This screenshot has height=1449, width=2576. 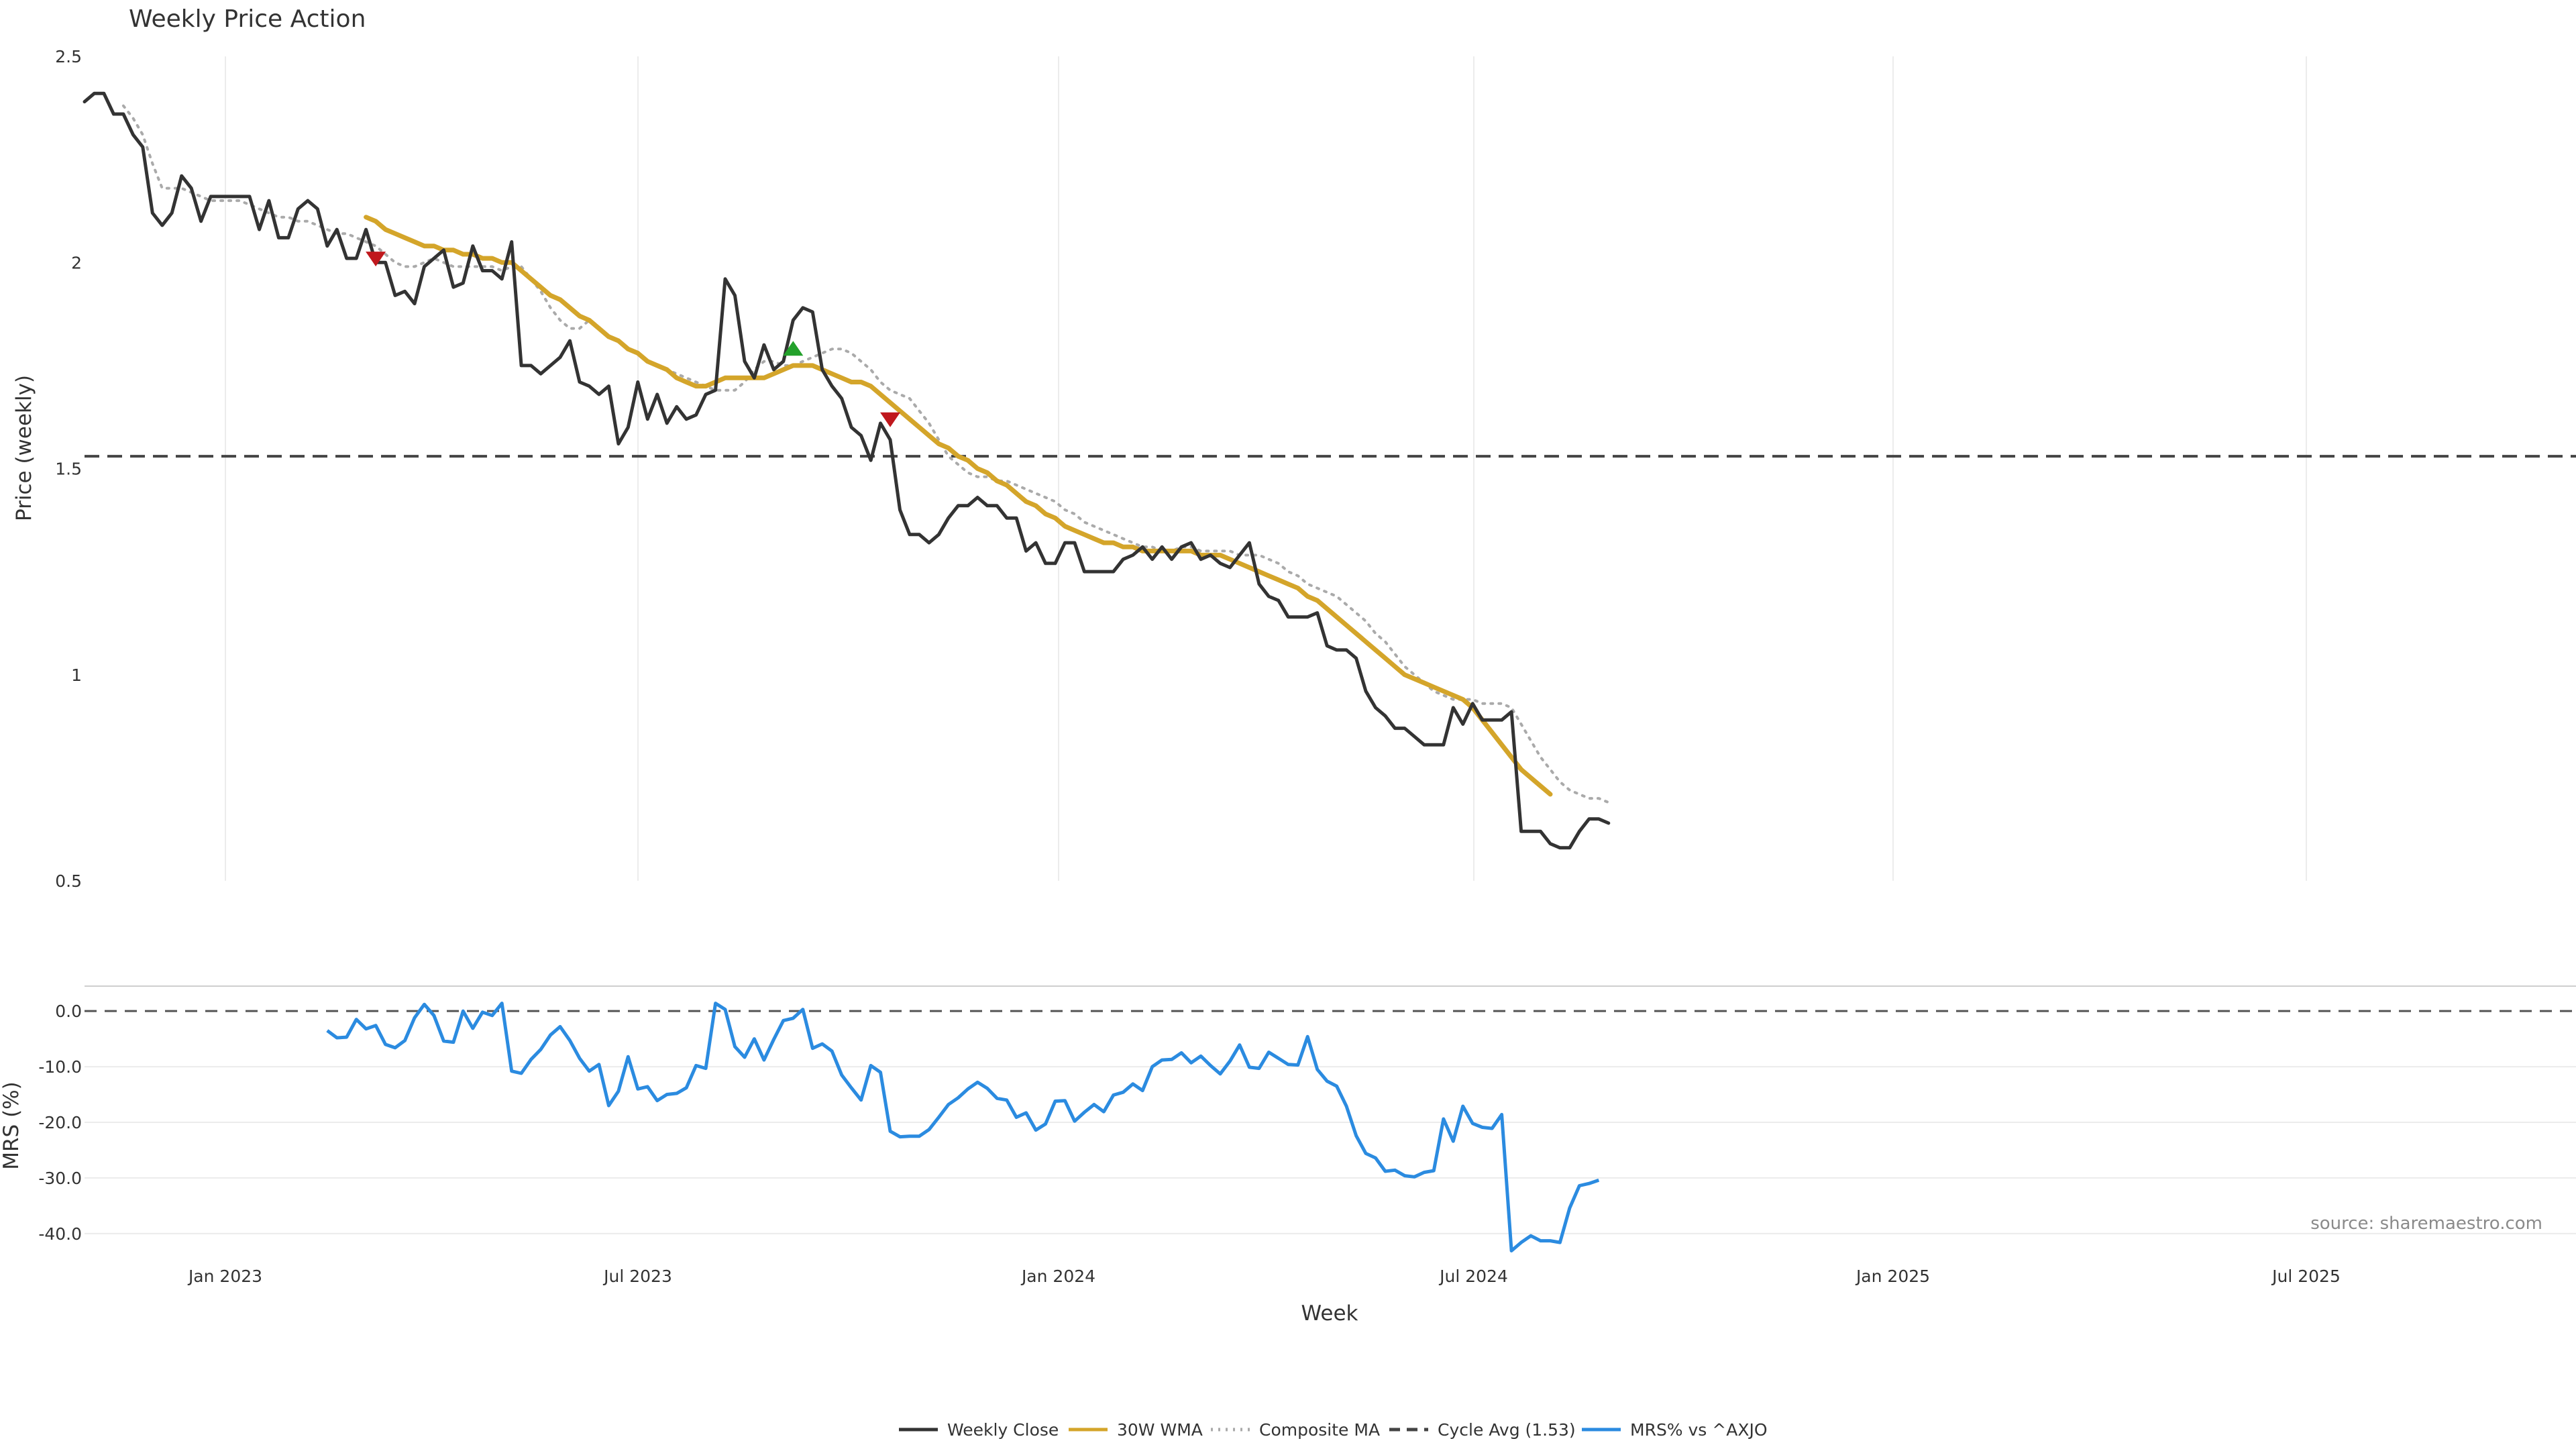 What do you see at coordinates (1329, 1313) in the screenshot?
I see `x-axis-label: Week` at bounding box center [1329, 1313].